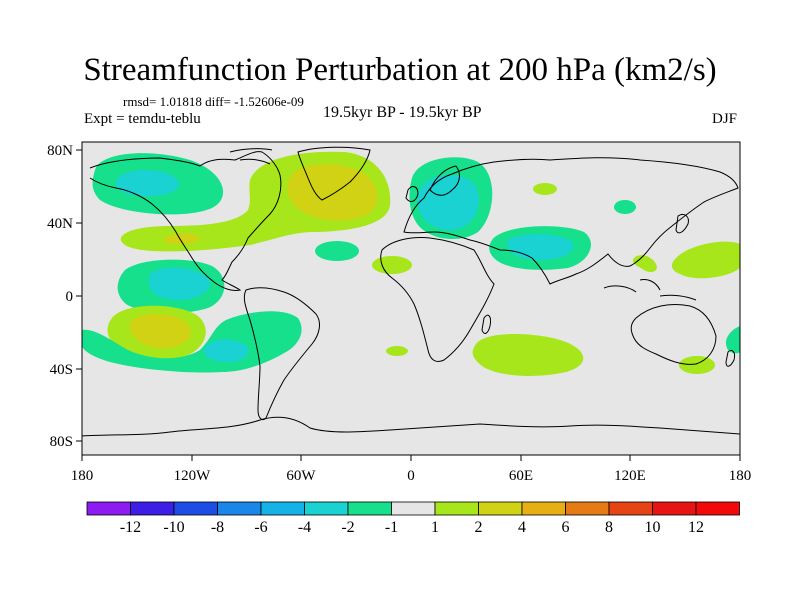 The image size is (800, 600). What do you see at coordinates (281, 354) in the screenshot?
I see `coast-south-america` at bounding box center [281, 354].